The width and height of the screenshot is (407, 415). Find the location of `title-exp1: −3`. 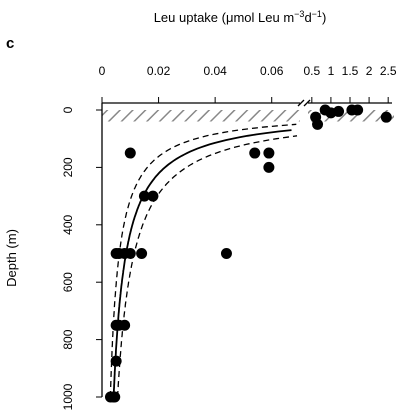

title-exp1: −3 is located at coordinates (299, 14).